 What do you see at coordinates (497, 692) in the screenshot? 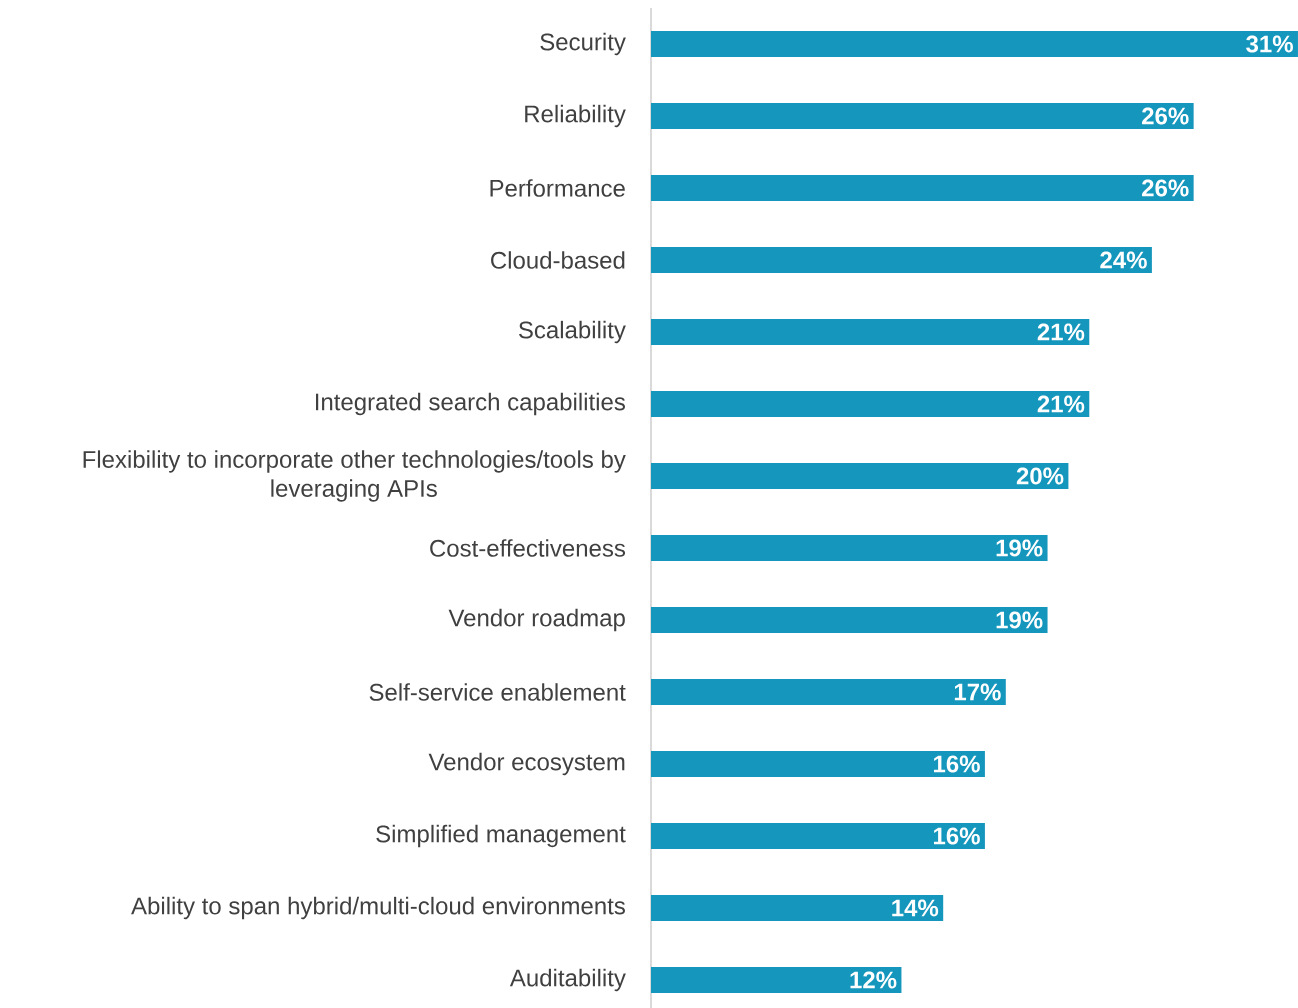
I see `y-tick-label: Self-service enablement` at bounding box center [497, 692].